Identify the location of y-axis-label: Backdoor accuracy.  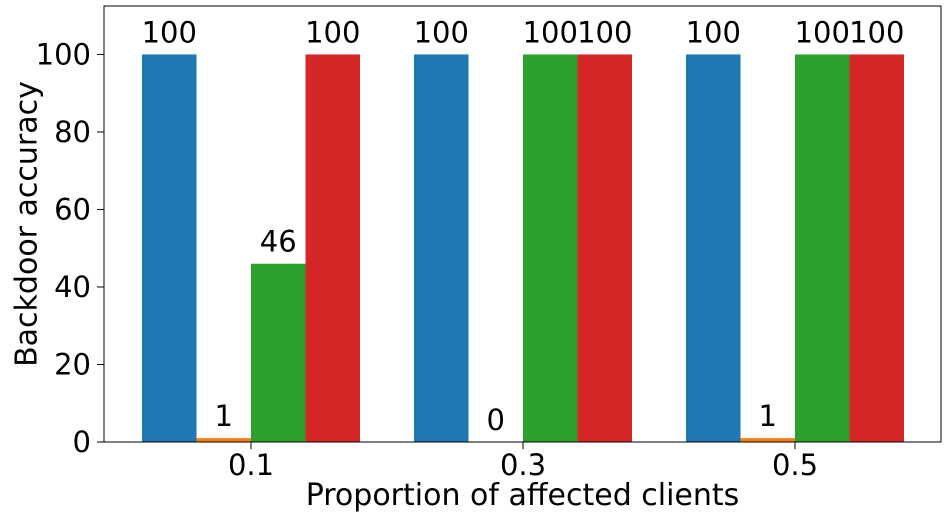
(27, 224).